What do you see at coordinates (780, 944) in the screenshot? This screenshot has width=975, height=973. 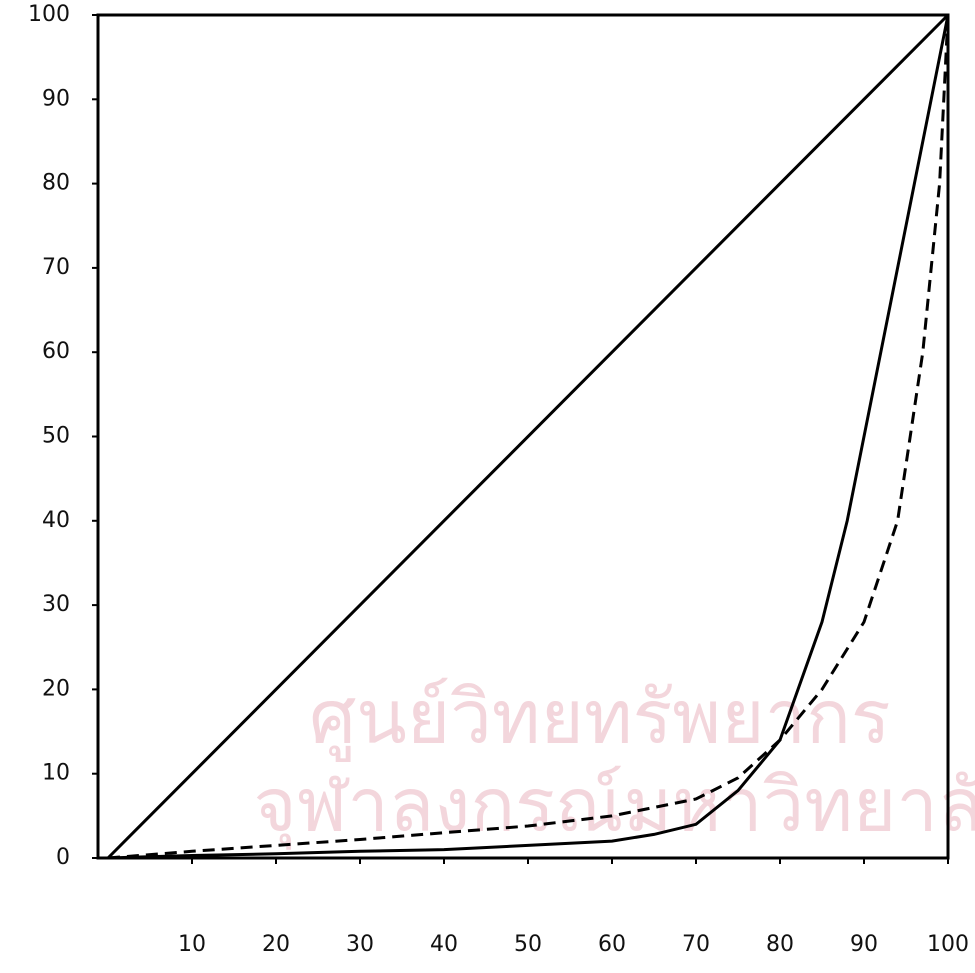 I see `x-tick-label: 80` at bounding box center [780, 944].